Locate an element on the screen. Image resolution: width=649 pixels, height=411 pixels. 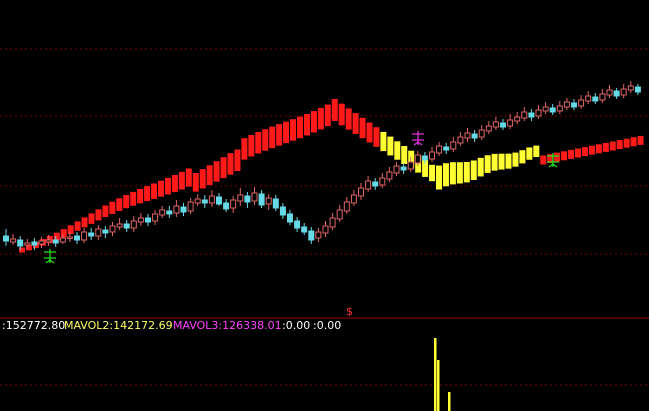
marker-symbol: $ is located at coordinates (349, 311).